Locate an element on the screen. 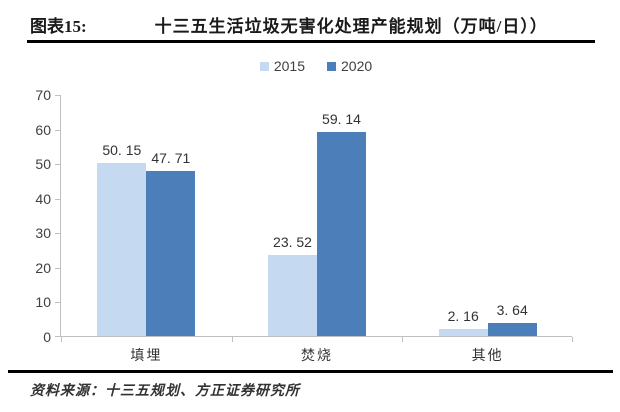 The height and width of the screenshot is (412, 620). bar-value-2020-其他: 3. 64 is located at coordinates (512, 310).